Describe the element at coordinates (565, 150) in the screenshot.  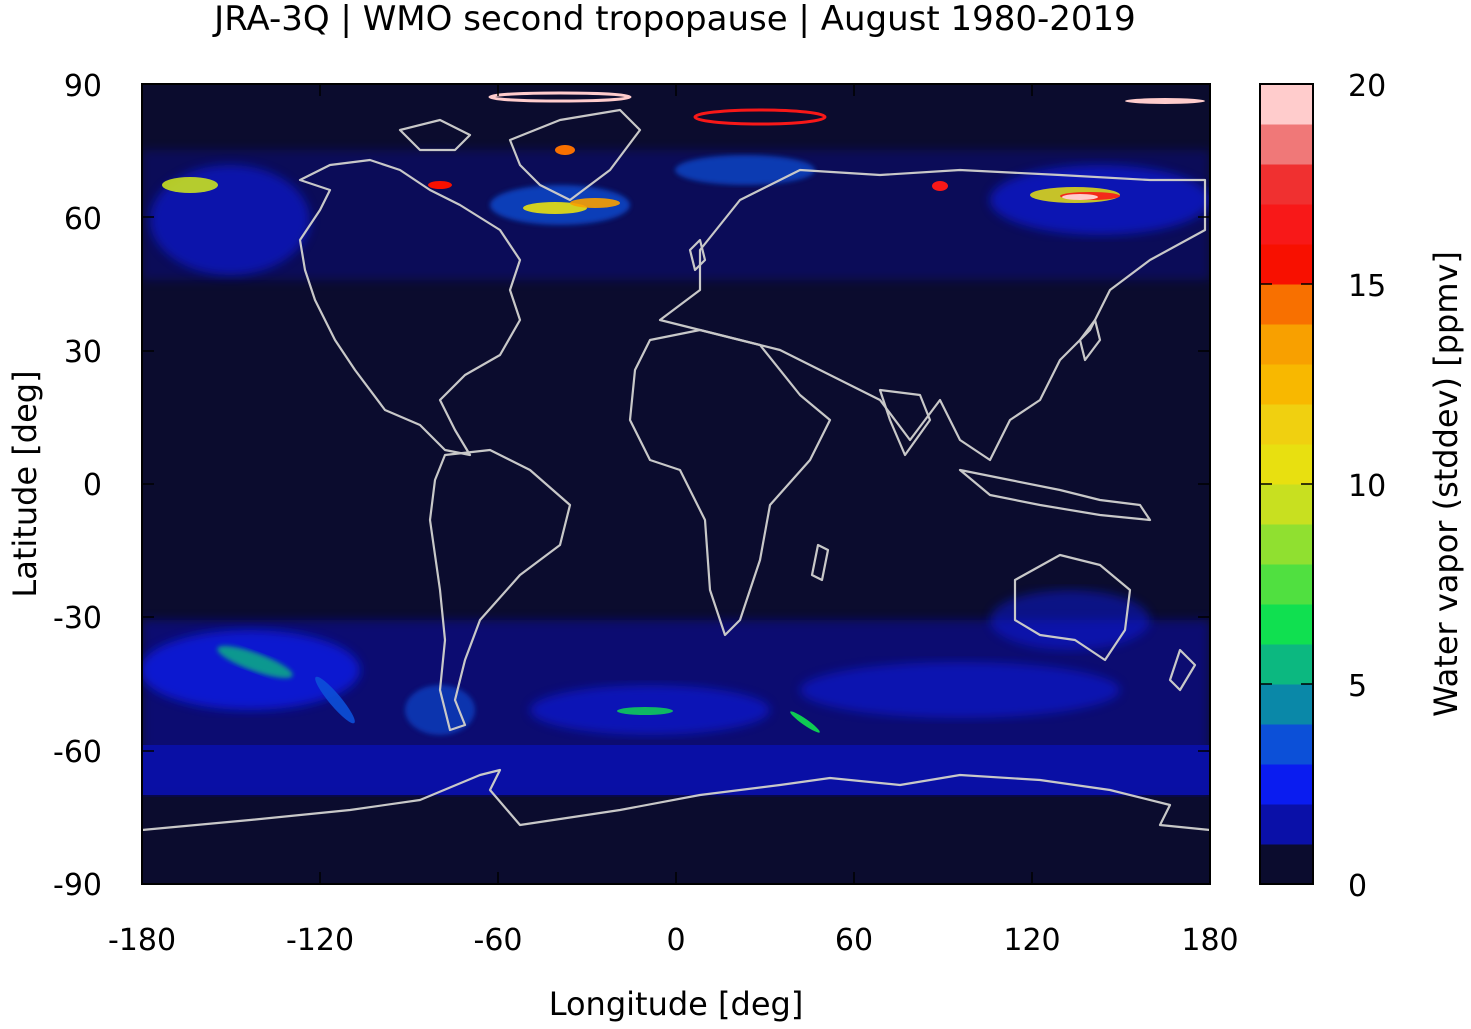
I see `canada-orange` at that location.